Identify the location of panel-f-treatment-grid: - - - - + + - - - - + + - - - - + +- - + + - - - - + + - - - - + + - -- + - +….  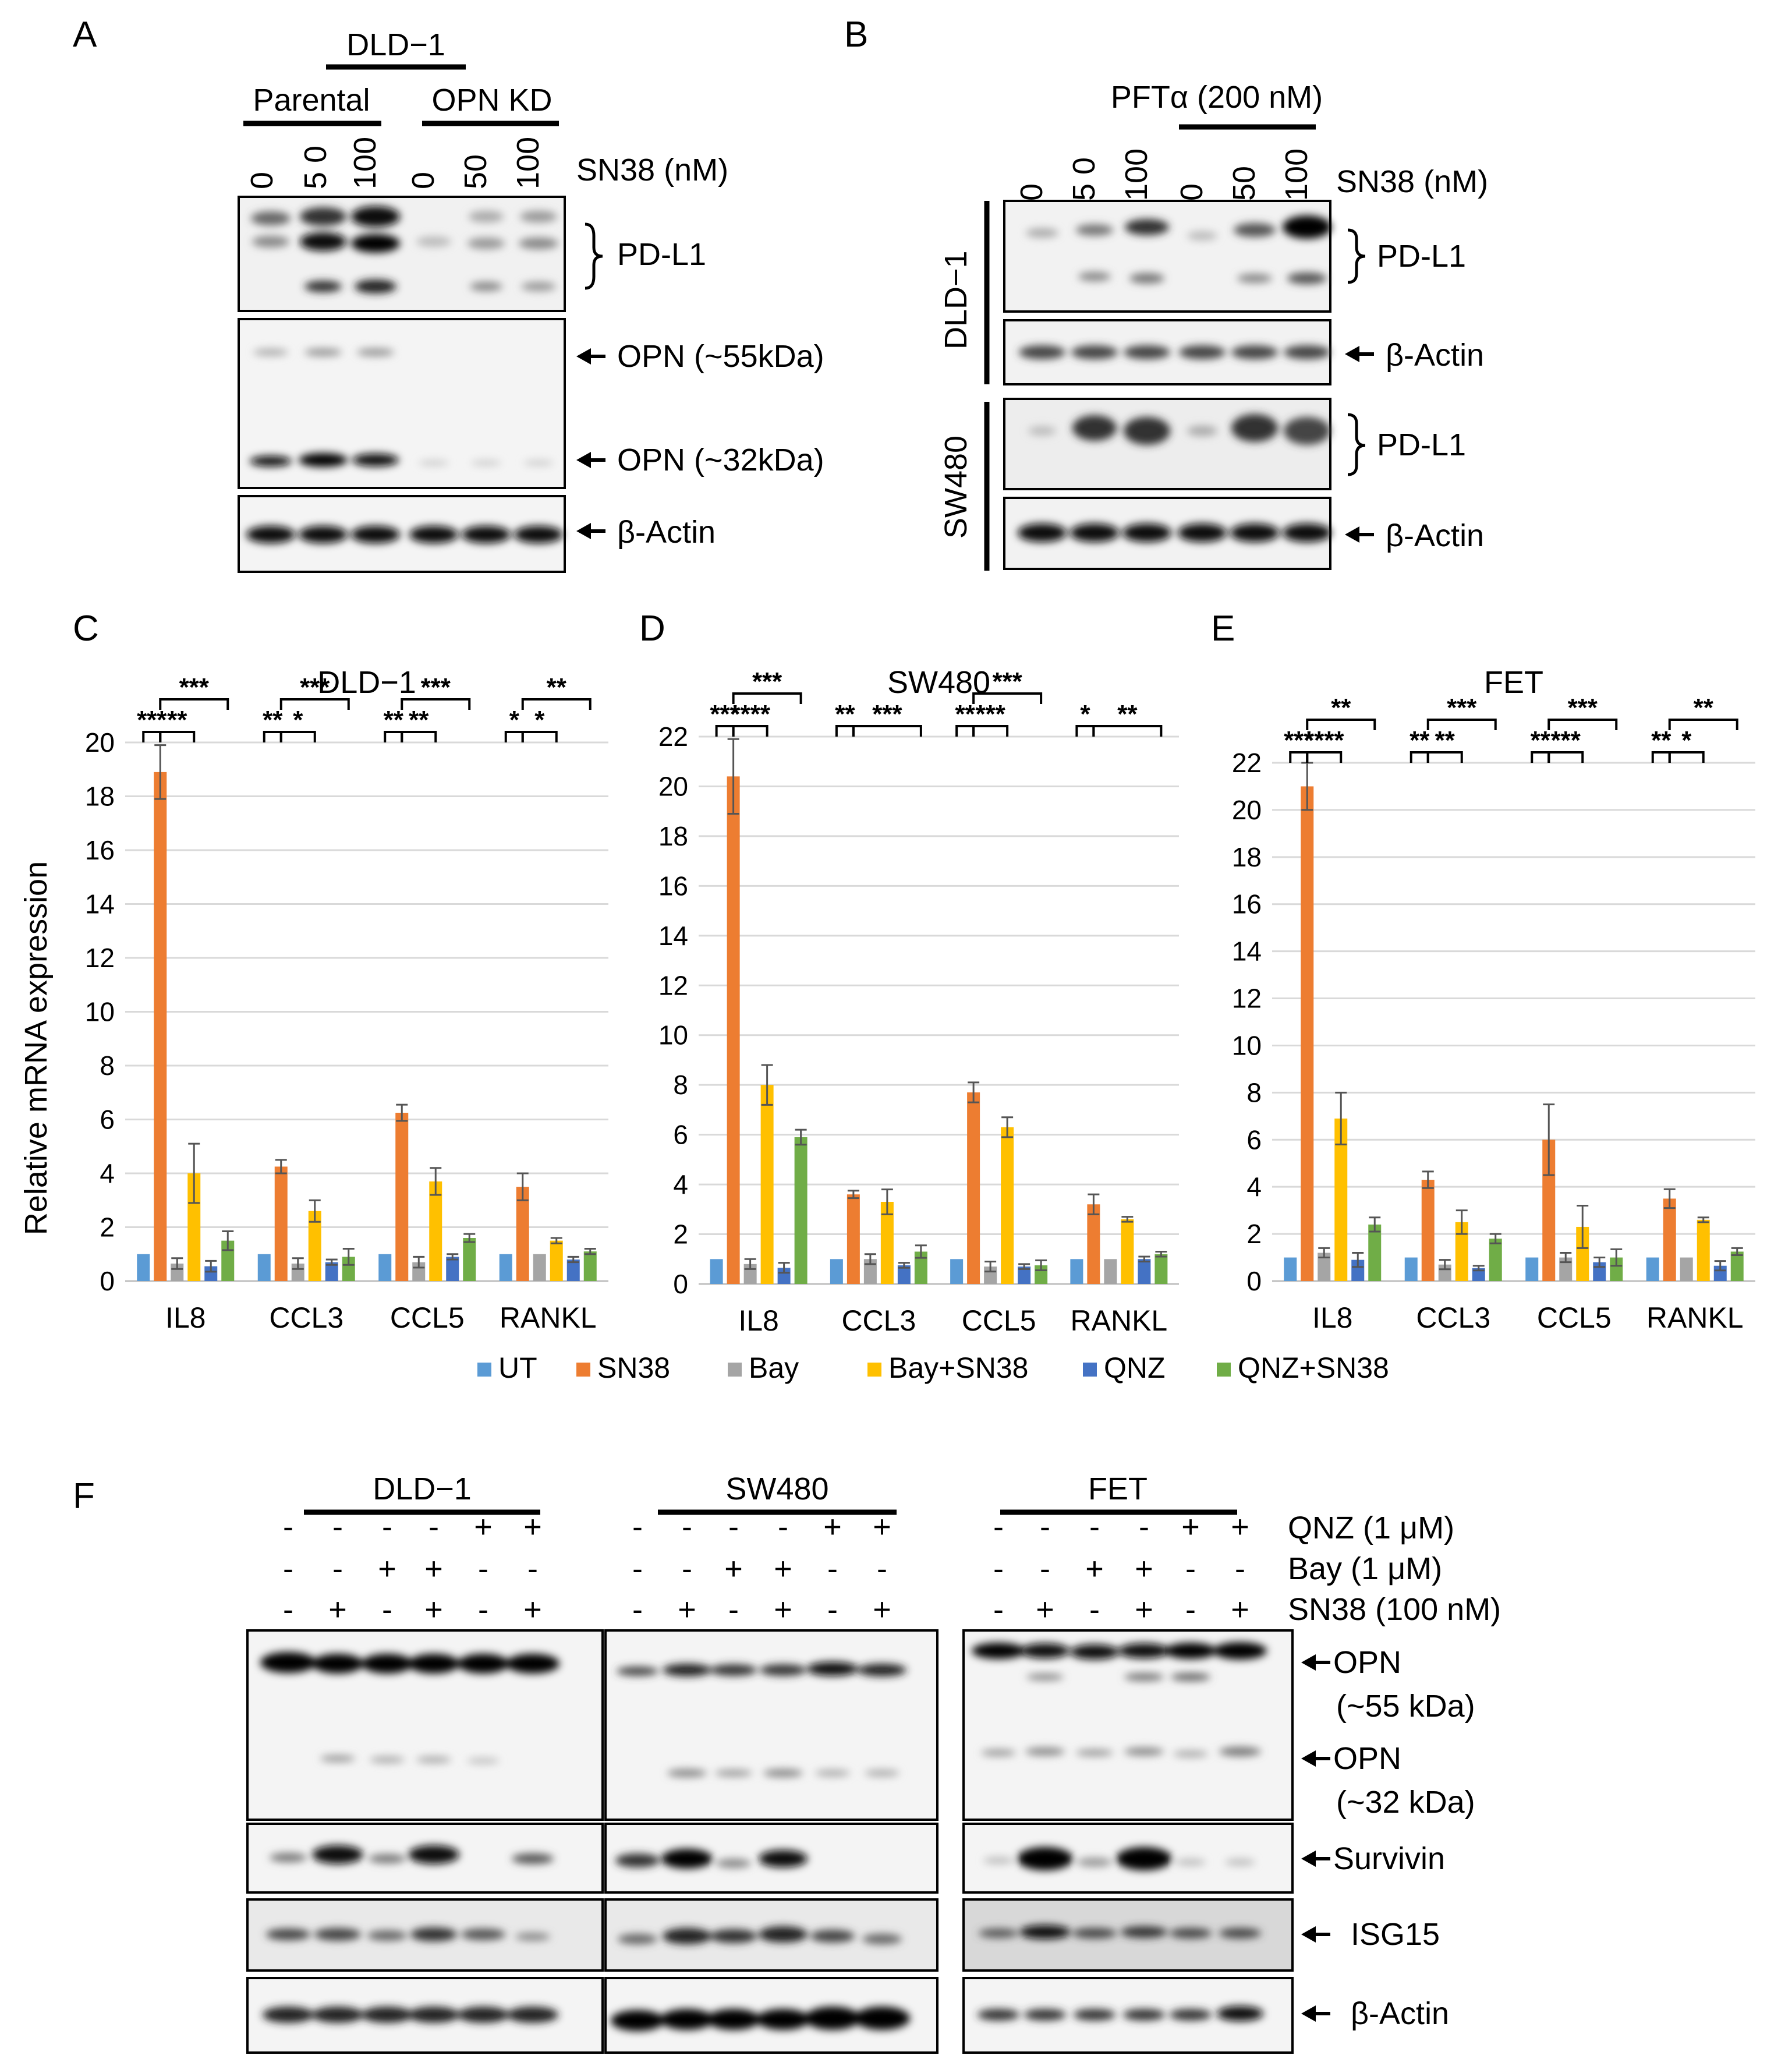
(766, 1568).